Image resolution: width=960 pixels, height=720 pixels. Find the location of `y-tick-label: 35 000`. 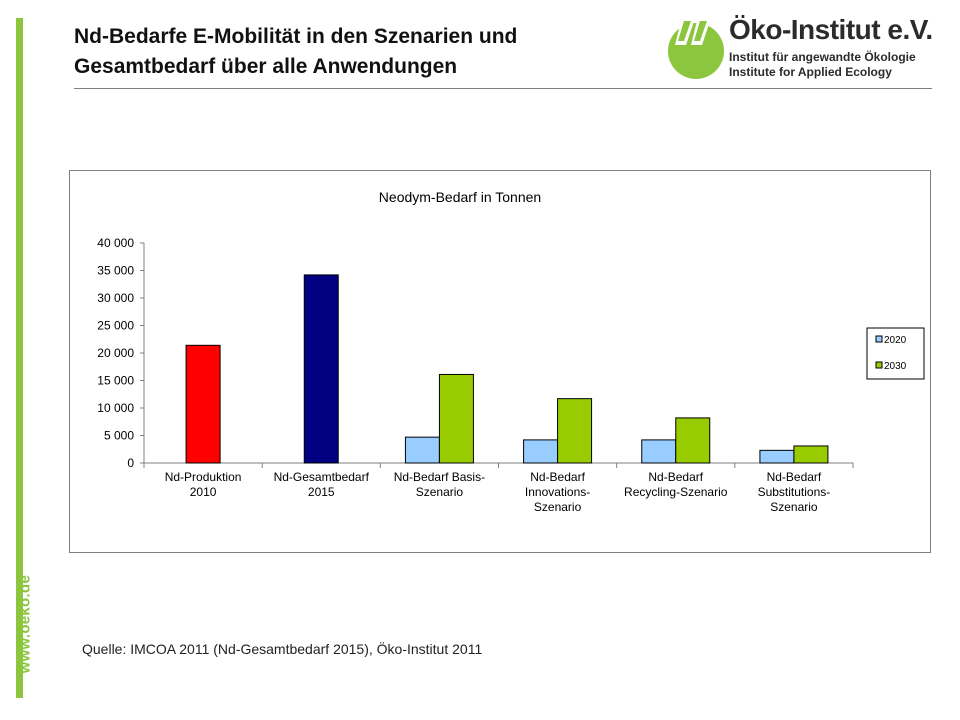

y-tick-label: 35 000 is located at coordinates (115, 271).